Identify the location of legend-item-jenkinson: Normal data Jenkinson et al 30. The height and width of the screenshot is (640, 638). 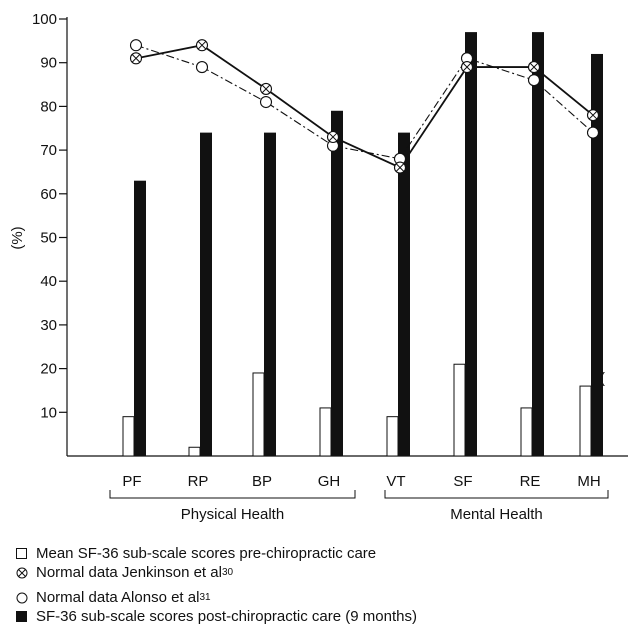
(216, 572).